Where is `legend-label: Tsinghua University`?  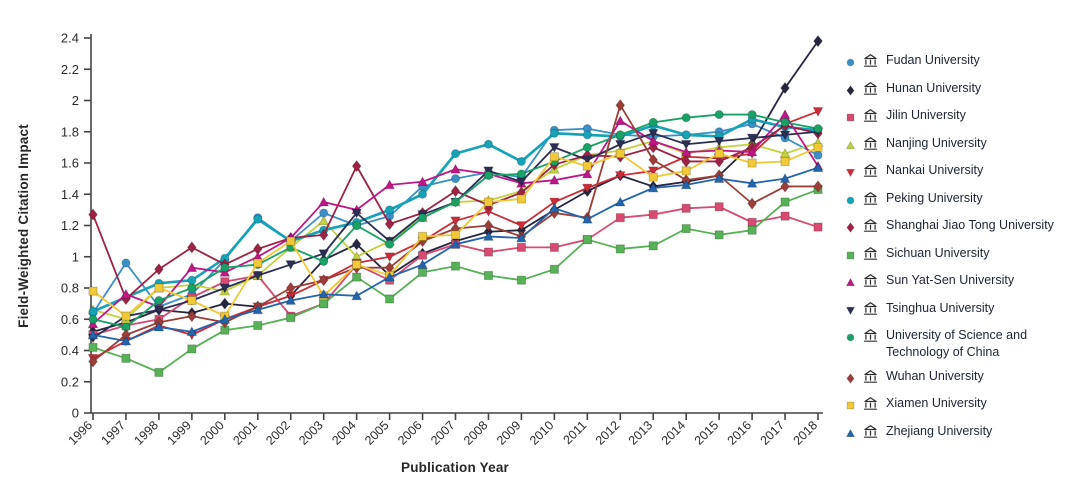 legend-label: Tsinghua University is located at coordinates (940, 307).